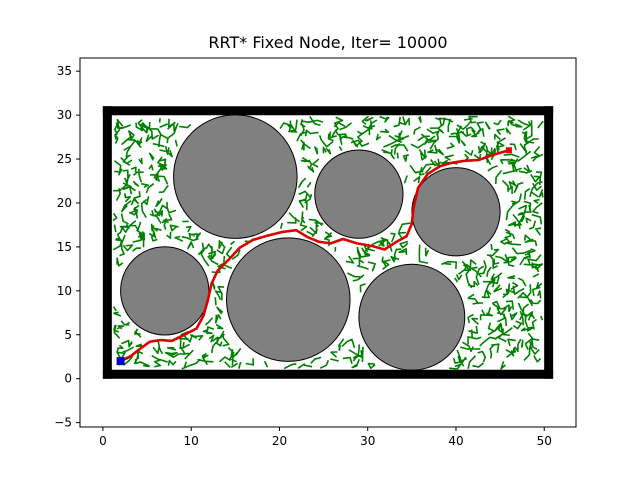  Describe the element at coordinates (68, 335) in the screenshot. I see `y-tick-label: 5` at that location.